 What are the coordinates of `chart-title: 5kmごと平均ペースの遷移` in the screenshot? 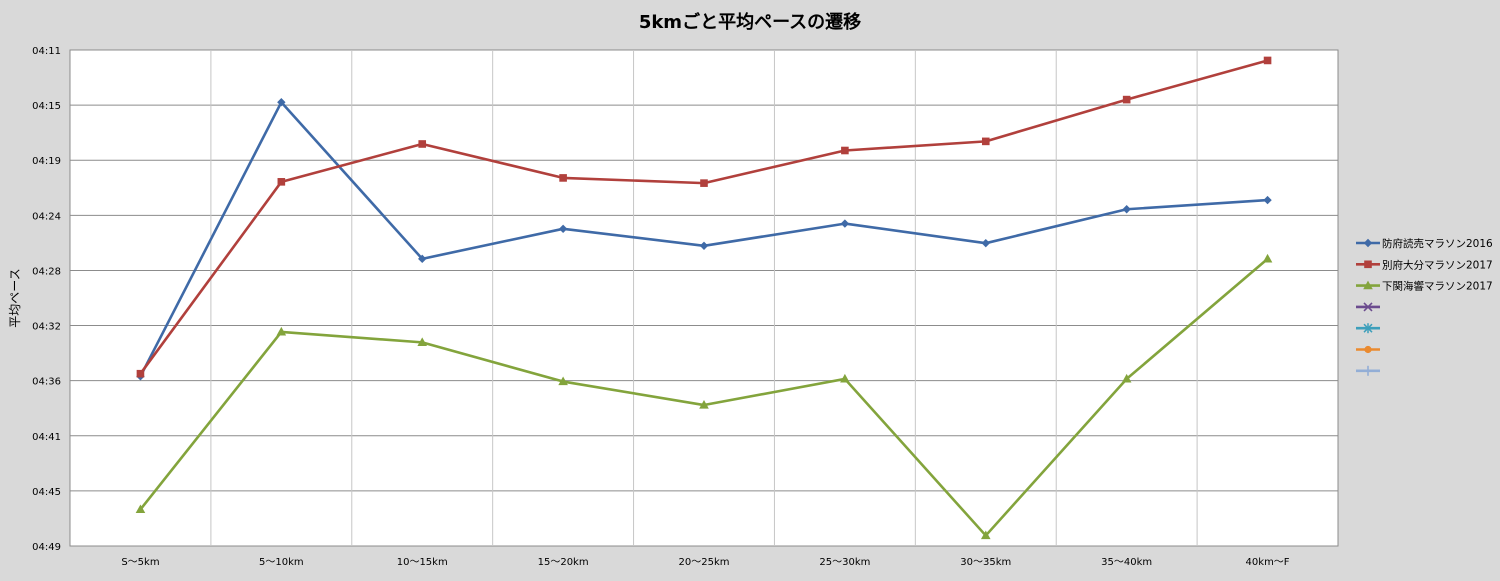 It's located at (750, 22).